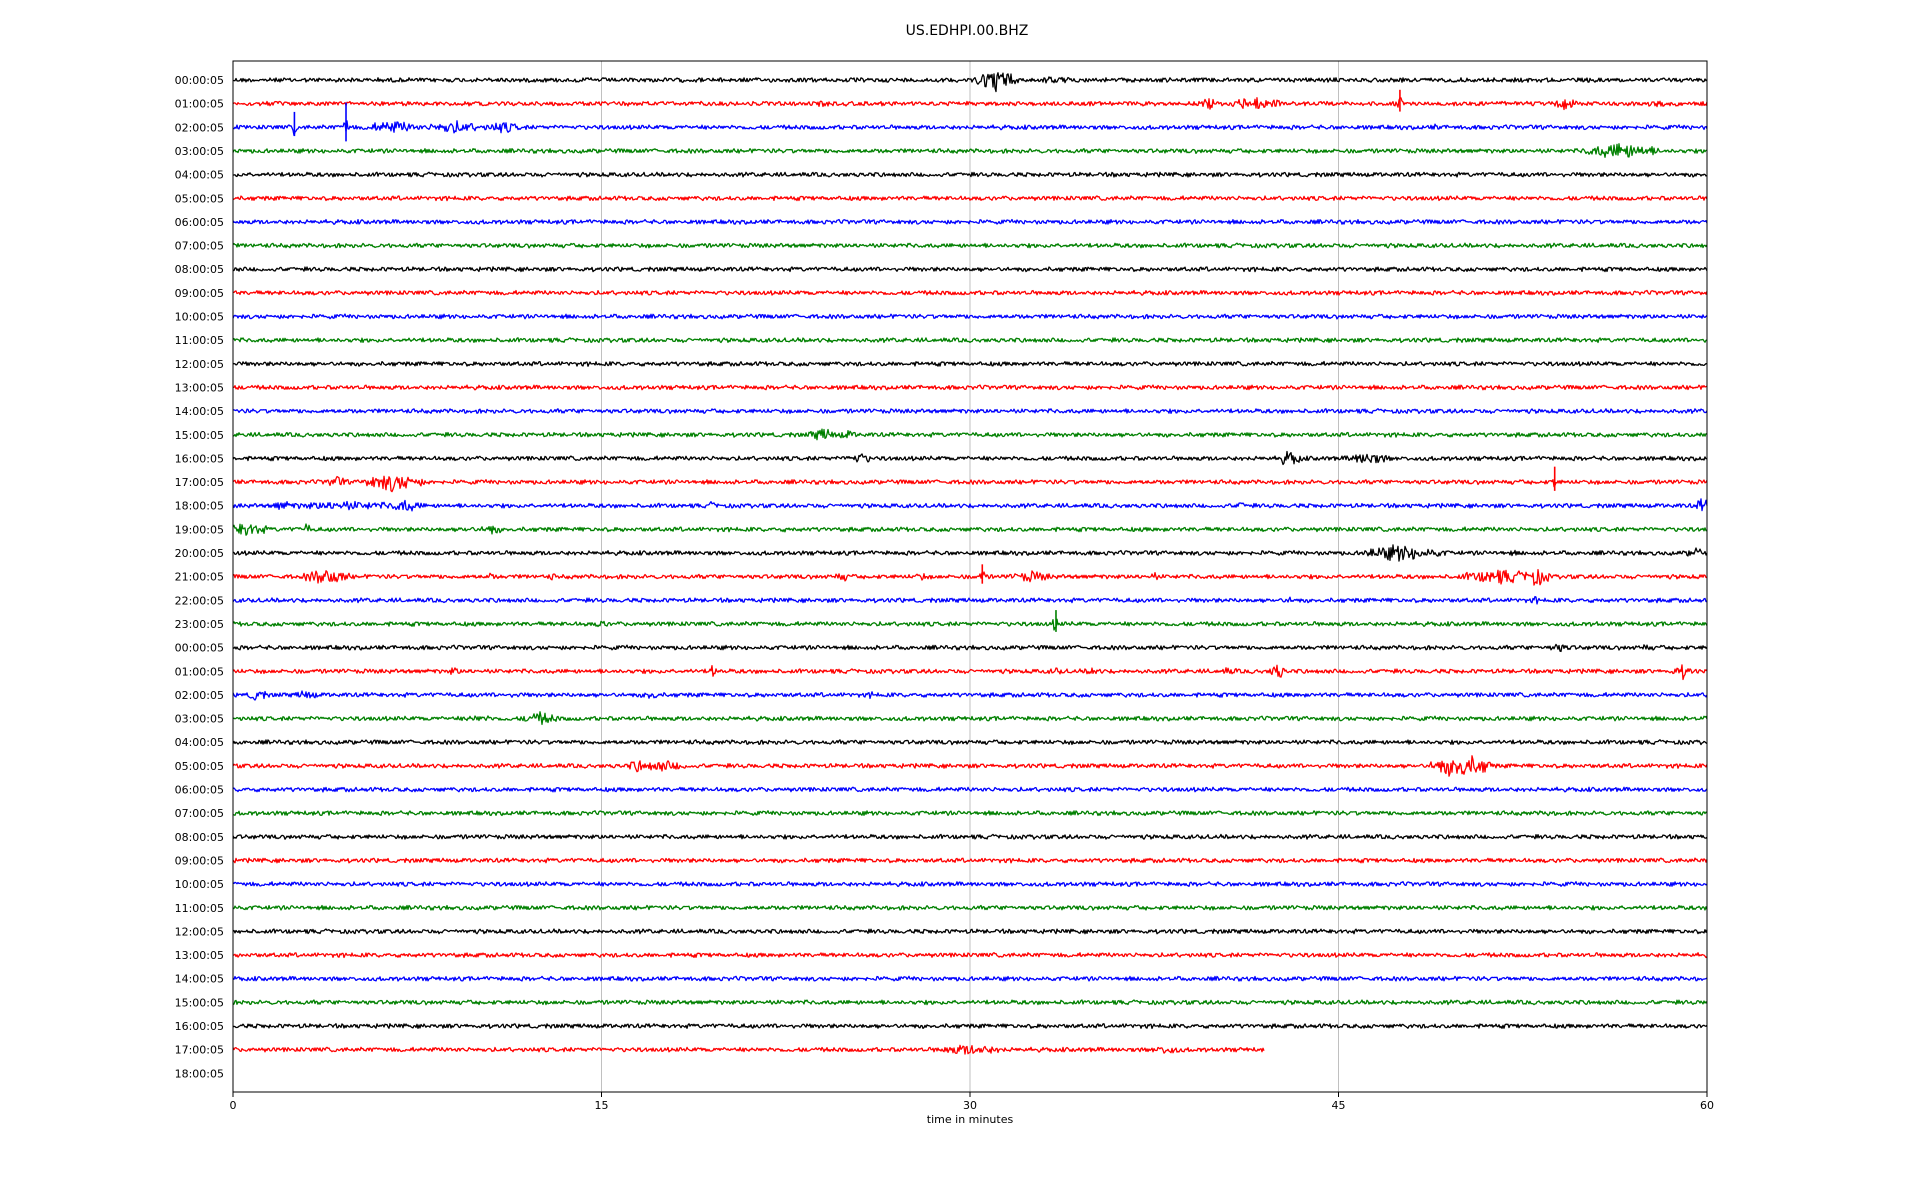 The width and height of the screenshot is (1920, 1200). What do you see at coordinates (1339, 1105) in the screenshot?
I see `x-tick-label: 45` at bounding box center [1339, 1105].